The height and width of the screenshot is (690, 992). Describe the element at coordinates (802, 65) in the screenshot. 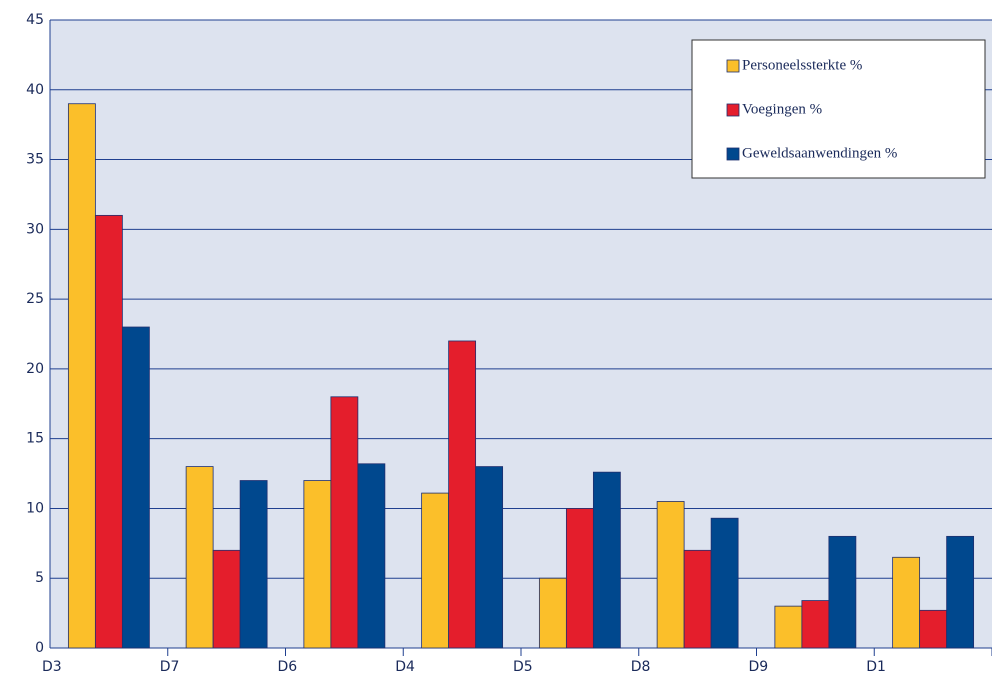

I see `legend-label: Personeelssterkte %` at that location.